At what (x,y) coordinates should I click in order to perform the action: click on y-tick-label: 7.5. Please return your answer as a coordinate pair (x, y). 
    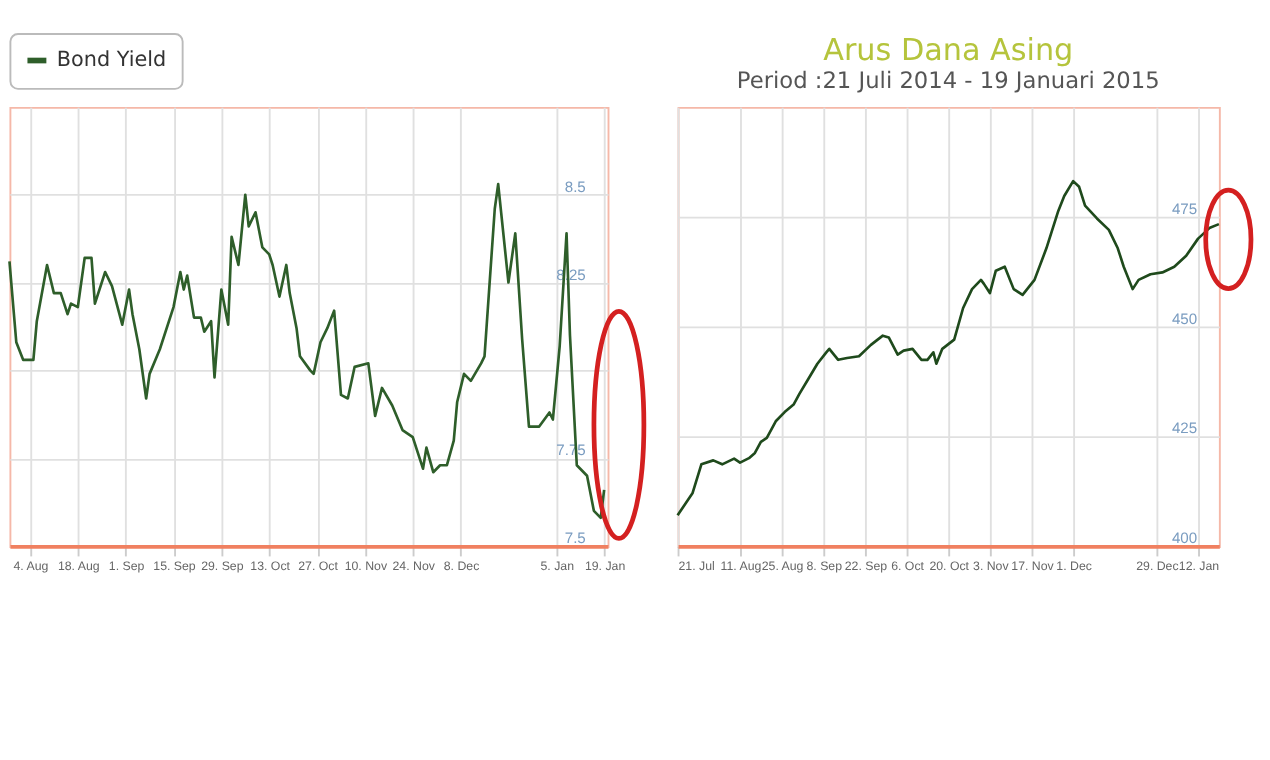
    Looking at the image, I should click on (575, 538).